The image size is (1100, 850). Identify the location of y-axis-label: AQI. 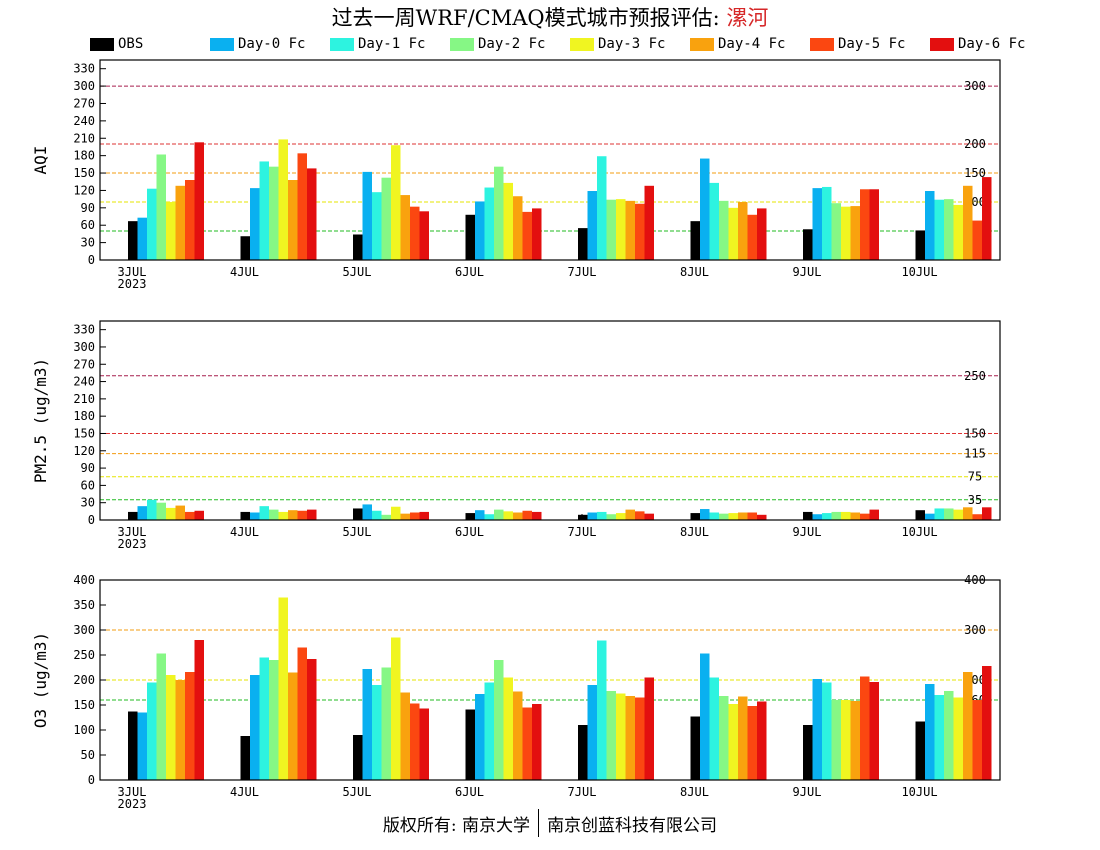
(40, 160).